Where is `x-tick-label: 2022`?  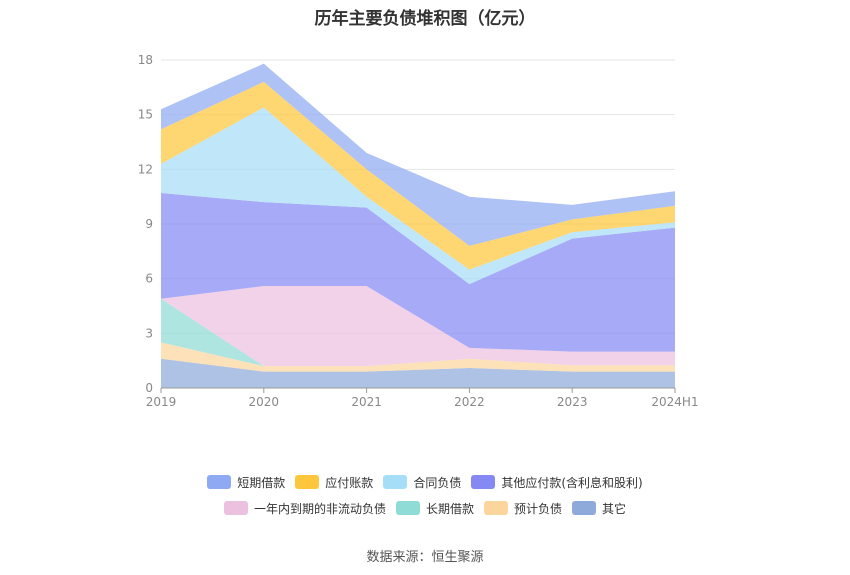 x-tick-label: 2022 is located at coordinates (469, 402).